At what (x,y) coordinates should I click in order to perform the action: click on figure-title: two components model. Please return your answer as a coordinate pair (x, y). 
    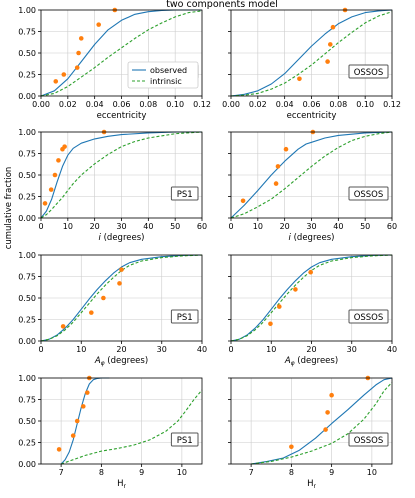
    Looking at the image, I should click on (222, 5).